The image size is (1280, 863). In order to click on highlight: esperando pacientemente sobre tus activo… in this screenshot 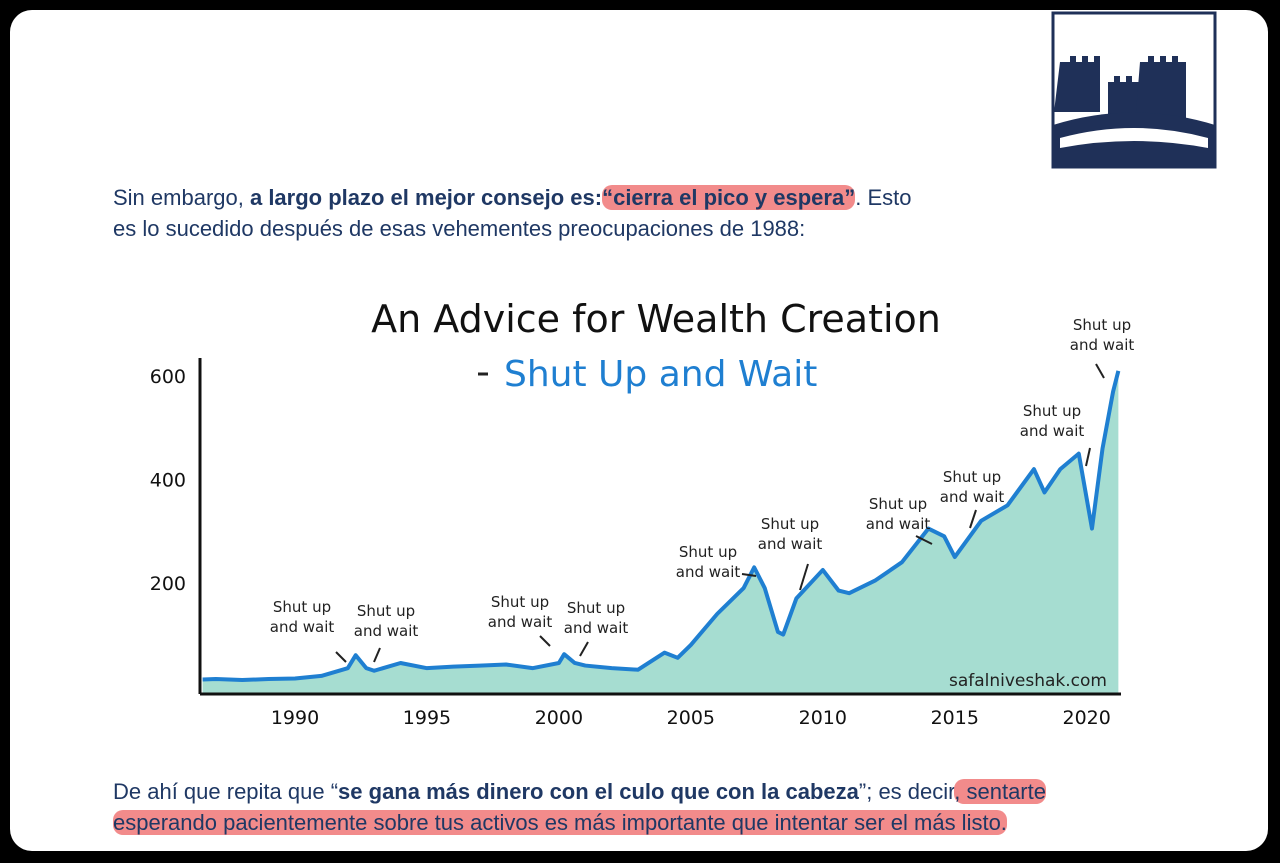, I will do `click(560, 822)`.